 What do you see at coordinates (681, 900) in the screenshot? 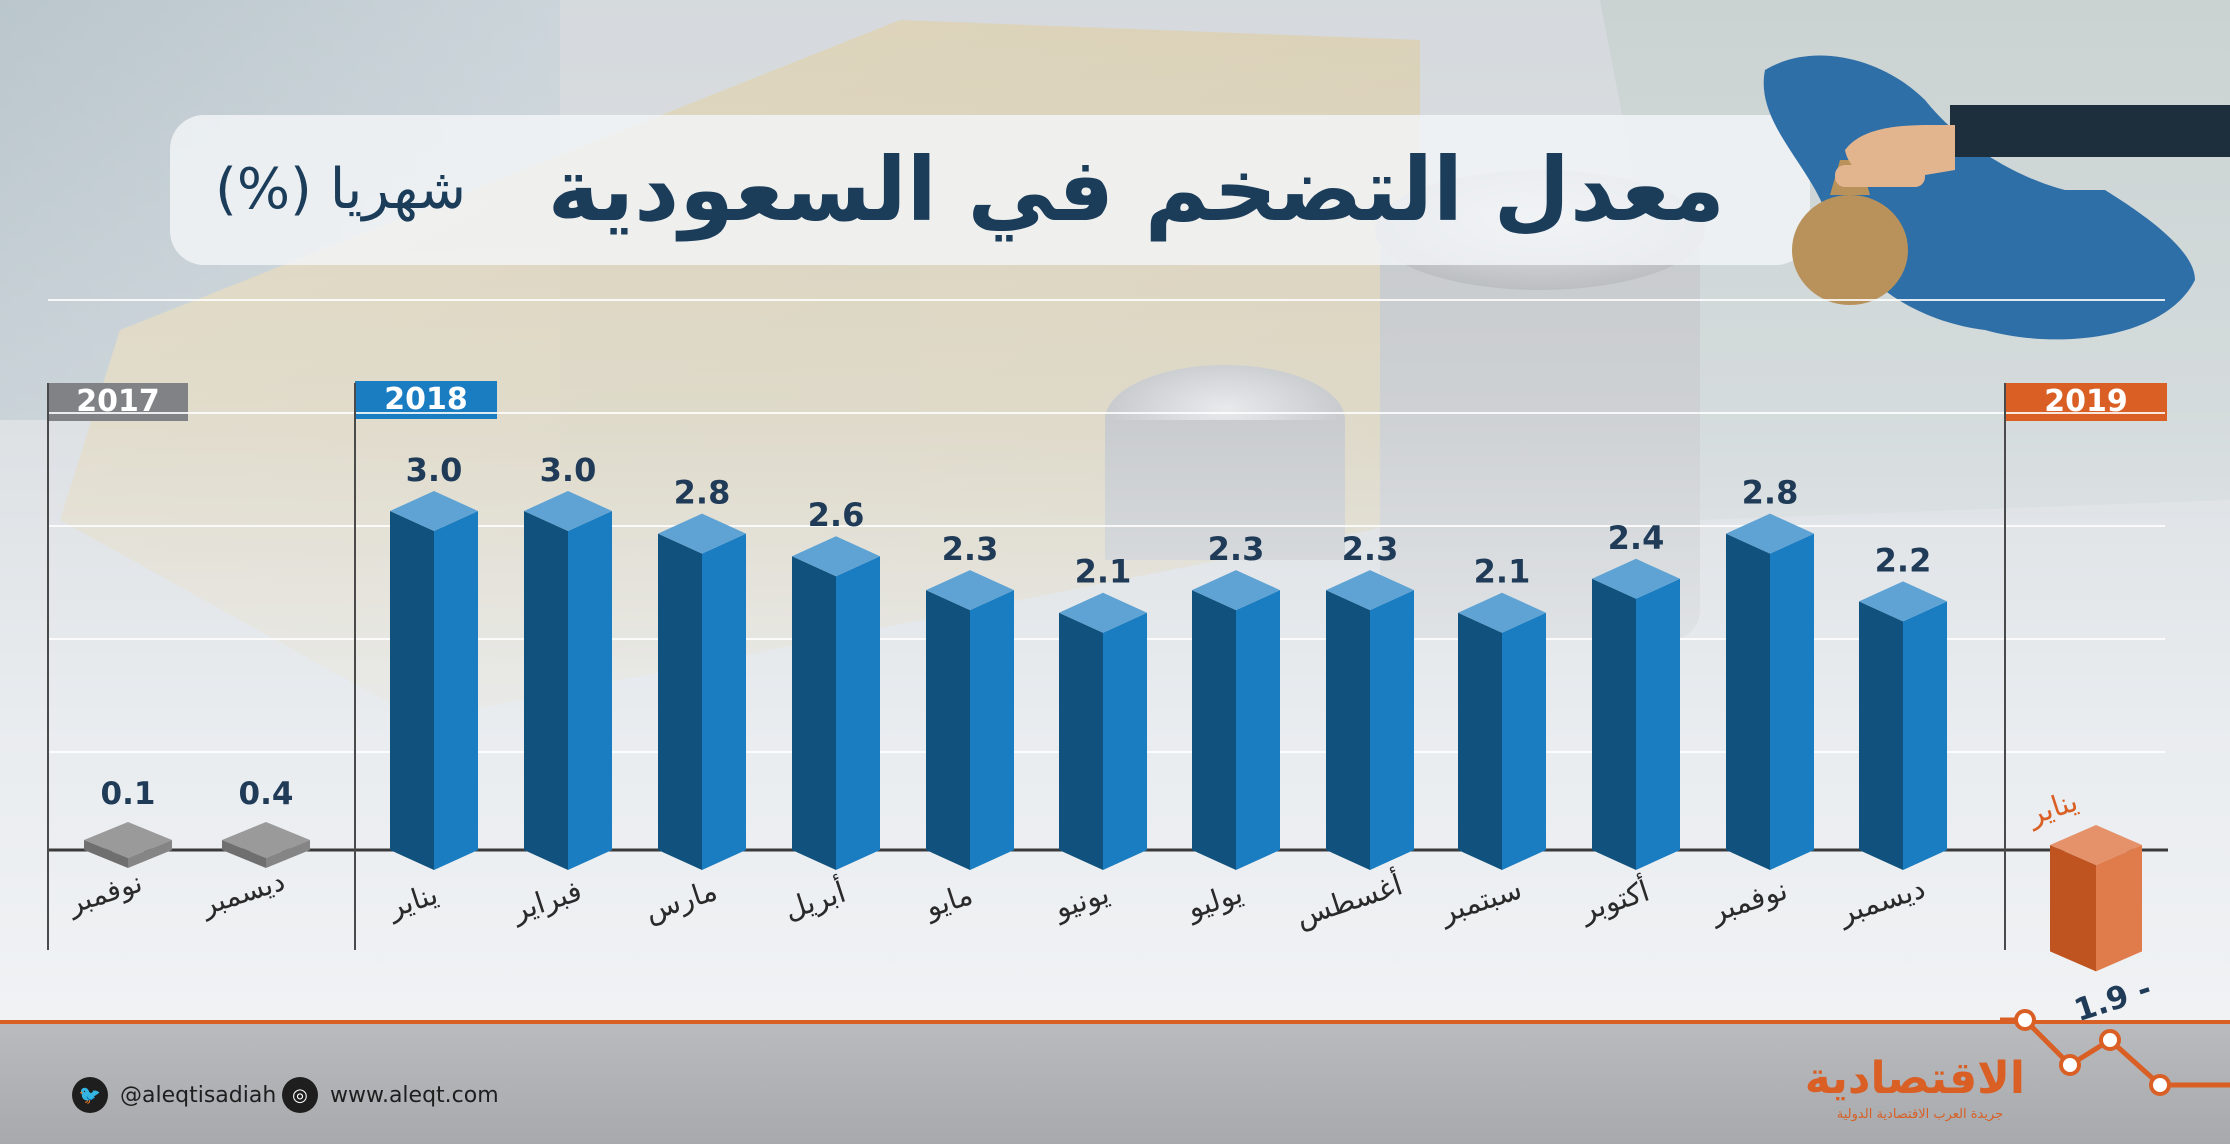
I see `category-label: مارس` at bounding box center [681, 900].